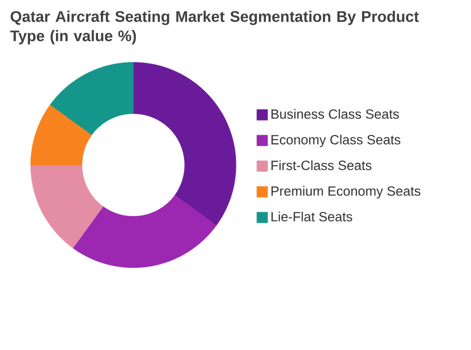 This screenshot has width=471, height=350. What do you see at coordinates (335, 114) in the screenshot?
I see `legend-label: Business Class Seats` at bounding box center [335, 114].